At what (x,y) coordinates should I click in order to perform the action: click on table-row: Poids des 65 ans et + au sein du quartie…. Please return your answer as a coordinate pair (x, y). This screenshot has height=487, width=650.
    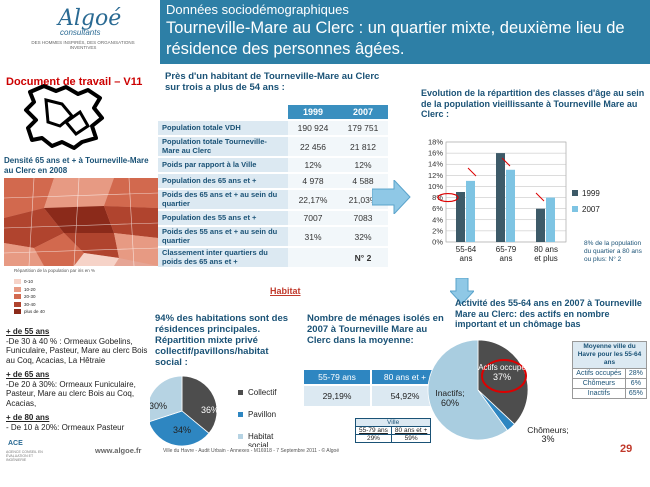
    Looking at the image, I should click on (273, 199).